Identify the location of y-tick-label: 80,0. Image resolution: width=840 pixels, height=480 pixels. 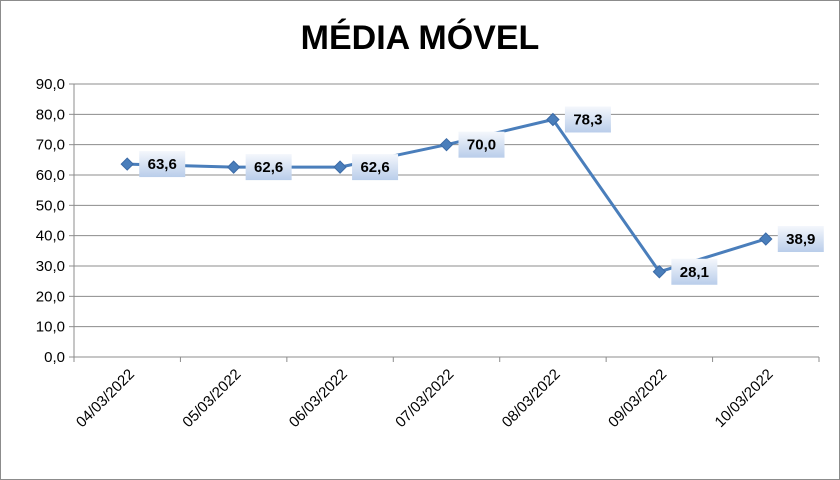
(50, 114).